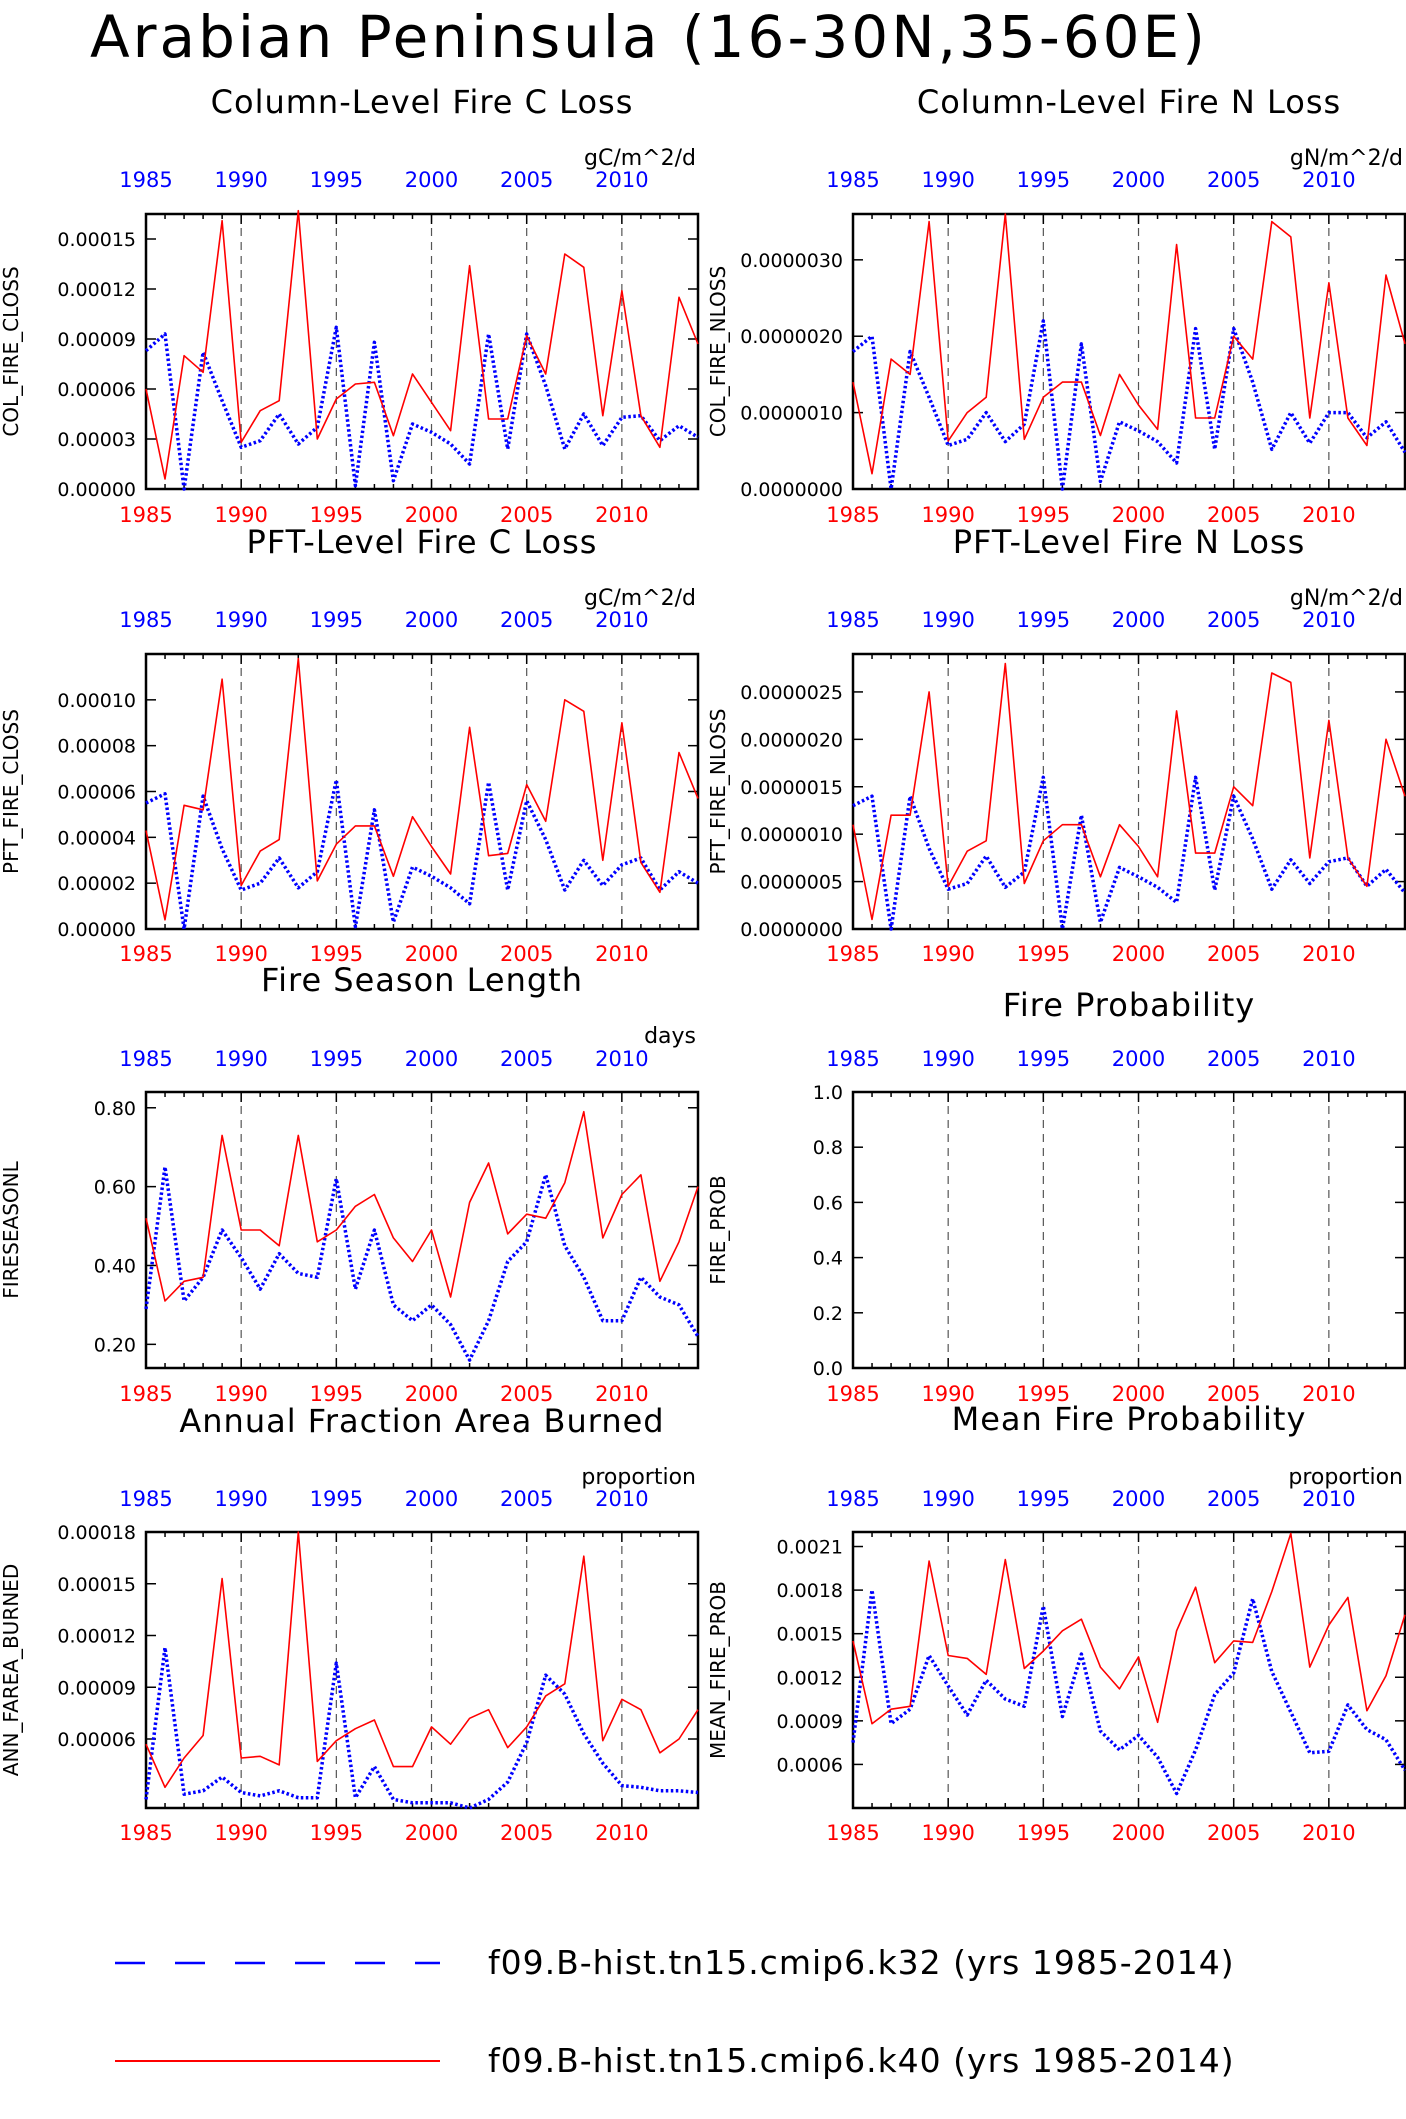 The image size is (1406, 2119). Describe the element at coordinates (718, 1670) in the screenshot. I see `y-axis-label: MEAN_FIRE_PROB` at that location.